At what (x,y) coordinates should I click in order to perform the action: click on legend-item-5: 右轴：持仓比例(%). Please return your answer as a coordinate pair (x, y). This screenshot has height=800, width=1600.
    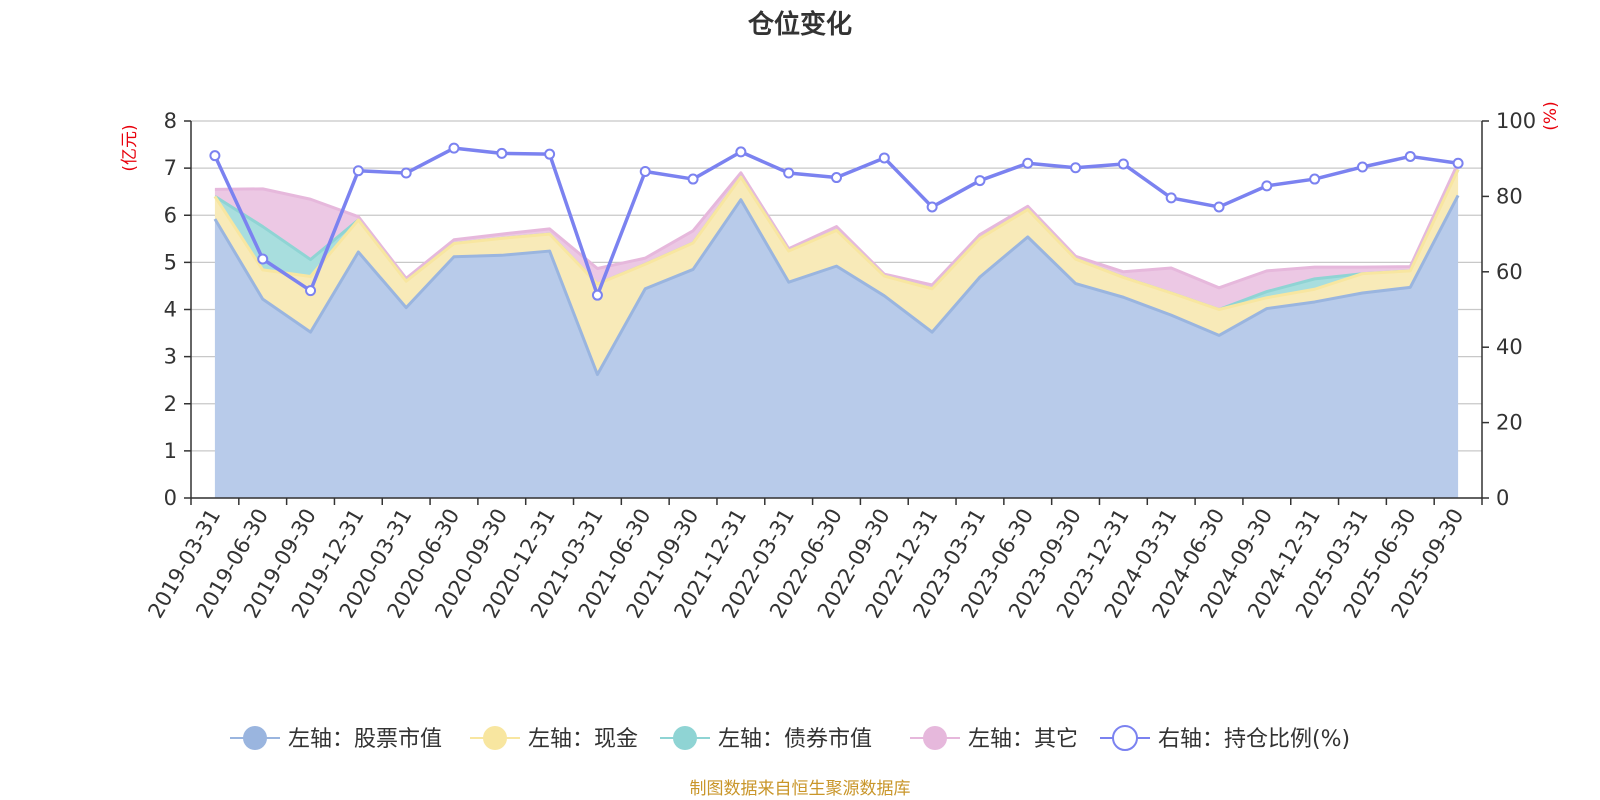
    Looking at the image, I should click on (1225, 738).